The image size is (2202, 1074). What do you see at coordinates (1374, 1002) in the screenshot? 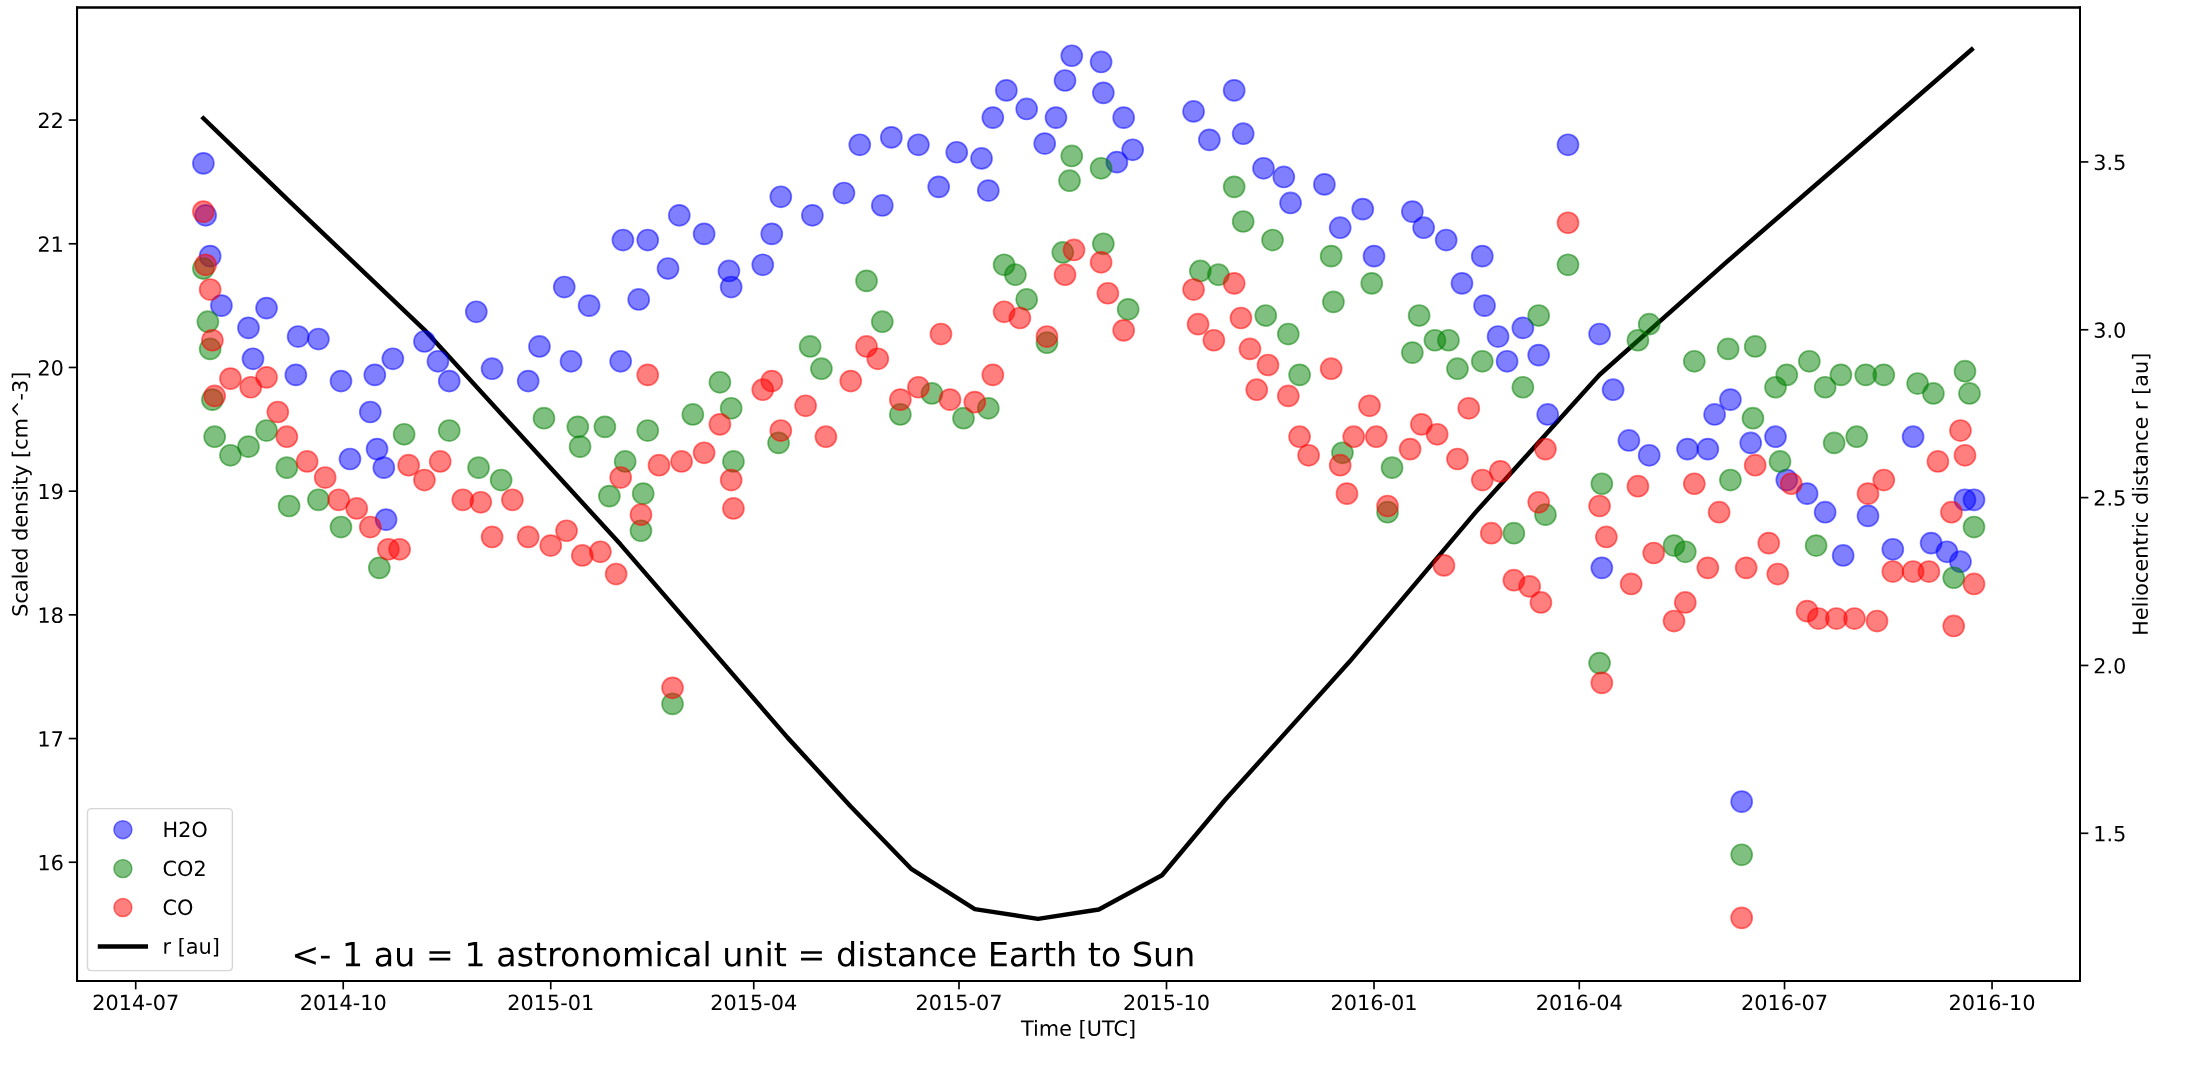
I see `x-tick-label: 2016-01` at bounding box center [1374, 1002].